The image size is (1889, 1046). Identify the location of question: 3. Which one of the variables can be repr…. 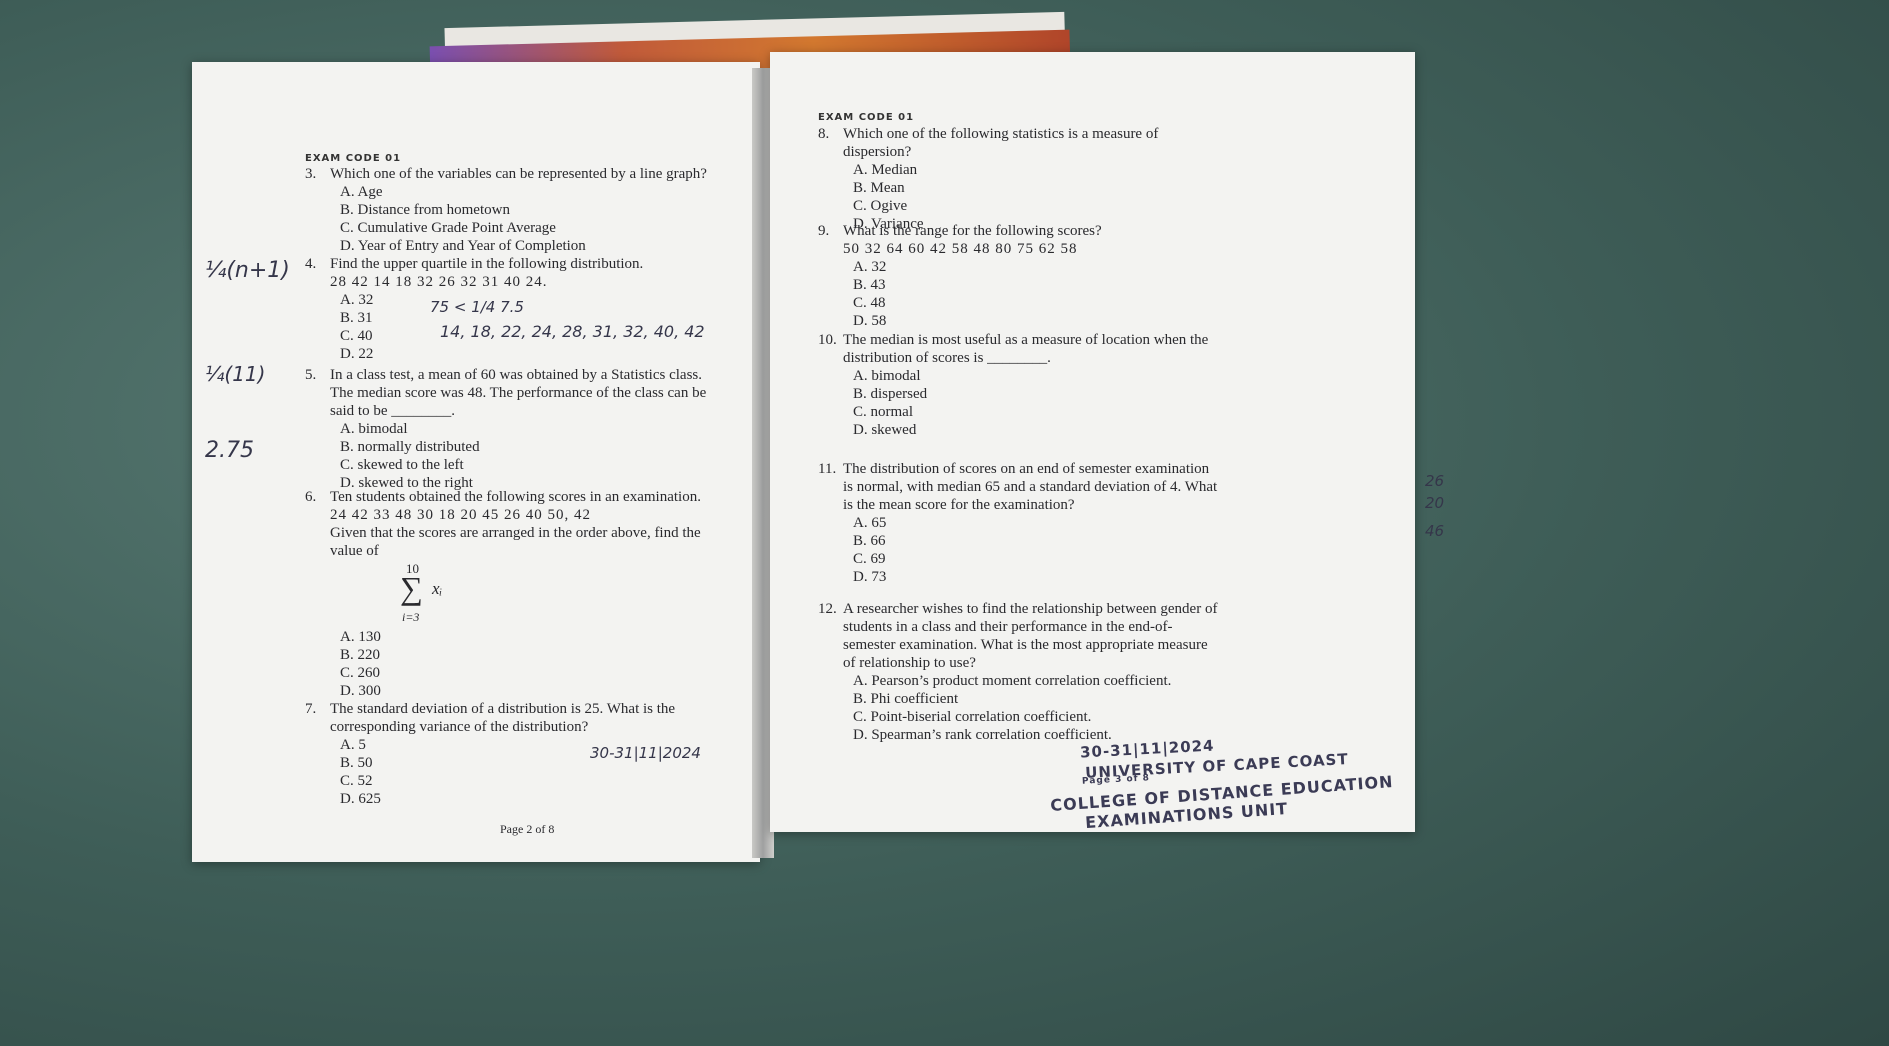
(515, 210).